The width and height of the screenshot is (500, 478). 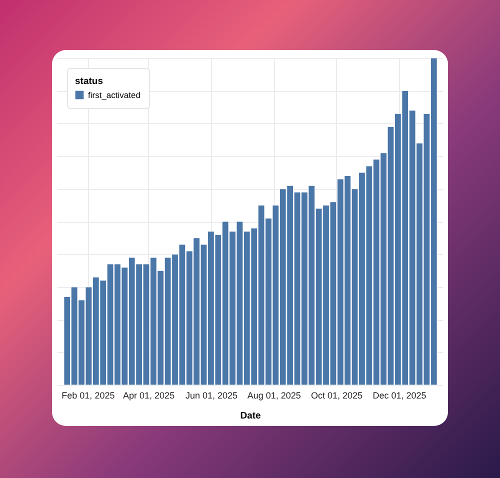 I want to click on x-tick-label: Apr 01, 2025, so click(x=149, y=395).